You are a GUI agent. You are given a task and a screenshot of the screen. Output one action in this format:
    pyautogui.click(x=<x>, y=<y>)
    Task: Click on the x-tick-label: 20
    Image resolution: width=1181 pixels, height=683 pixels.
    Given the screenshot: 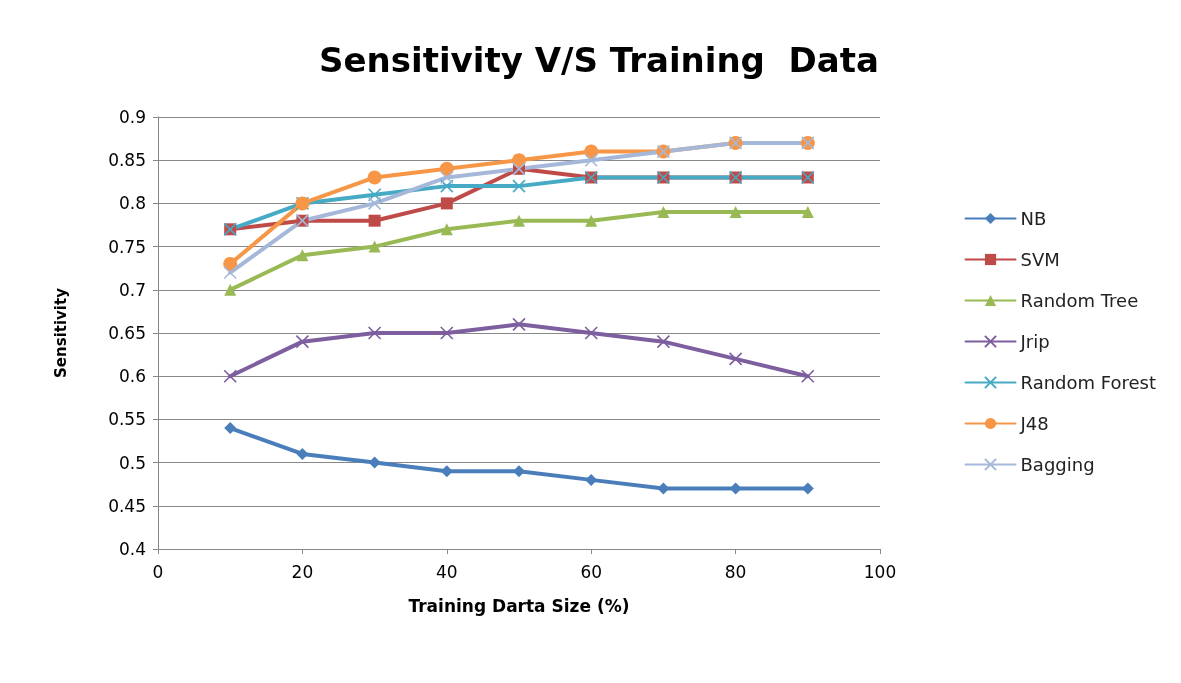 What is the action you would take?
    pyautogui.click(x=302, y=571)
    